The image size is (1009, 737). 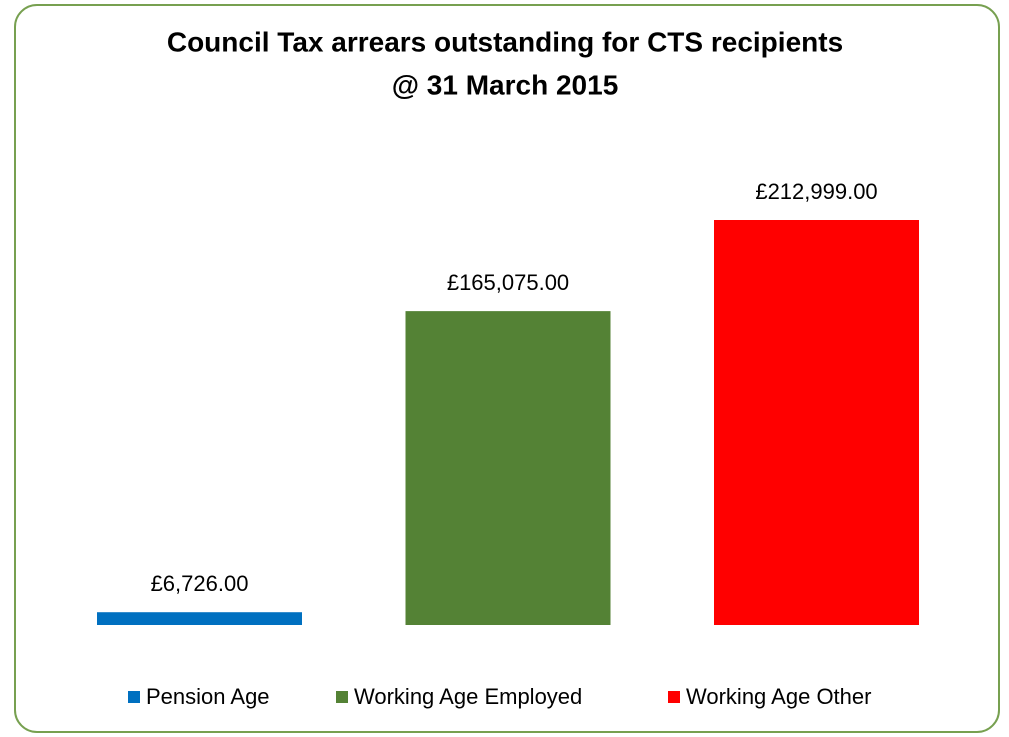 I want to click on legend-label: Working Age Other, so click(x=778, y=696).